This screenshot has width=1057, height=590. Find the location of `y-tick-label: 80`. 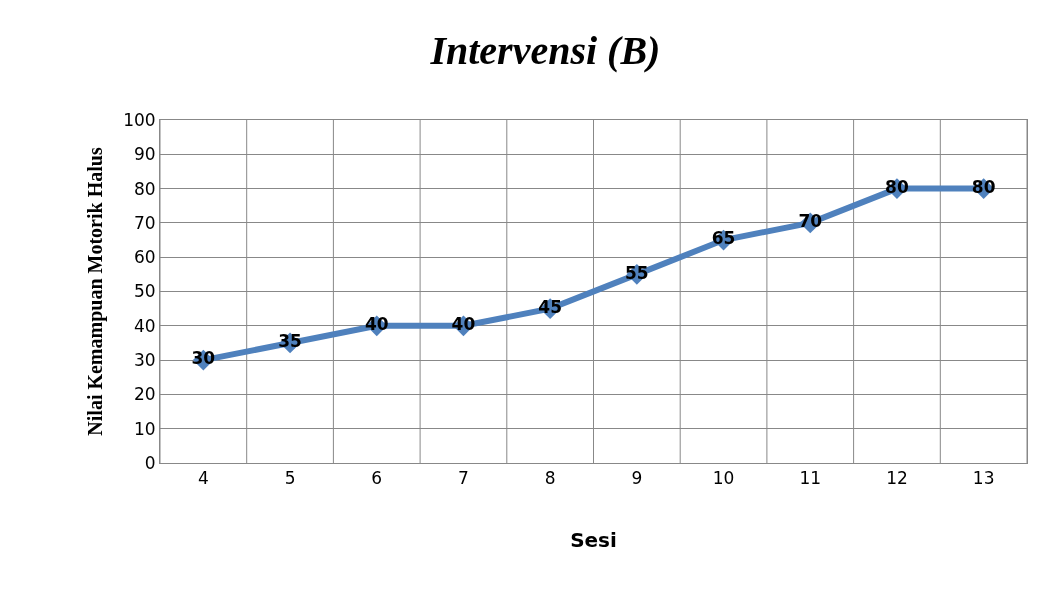

y-tick-label: 80 is located at coordinates (144, 188).